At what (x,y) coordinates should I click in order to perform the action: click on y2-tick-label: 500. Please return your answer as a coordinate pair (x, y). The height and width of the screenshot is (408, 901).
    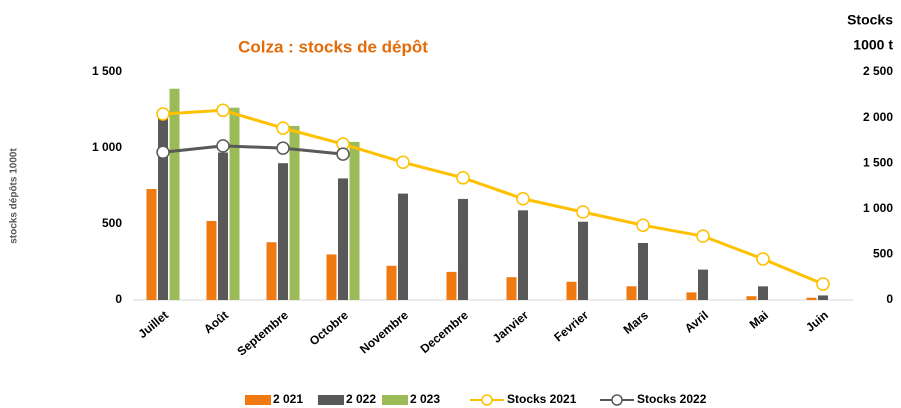
    Looking at the image, I should click on (883, 254).